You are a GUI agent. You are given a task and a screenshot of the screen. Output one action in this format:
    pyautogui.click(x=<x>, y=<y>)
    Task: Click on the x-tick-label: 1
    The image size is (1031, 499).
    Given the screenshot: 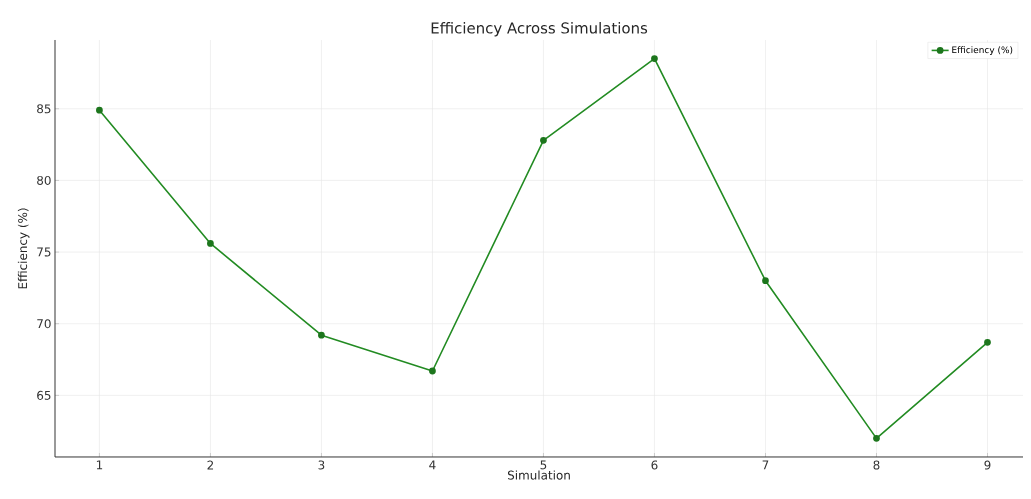 What is the action you would take?
    pyautogui.click(x=99, y=465)
    